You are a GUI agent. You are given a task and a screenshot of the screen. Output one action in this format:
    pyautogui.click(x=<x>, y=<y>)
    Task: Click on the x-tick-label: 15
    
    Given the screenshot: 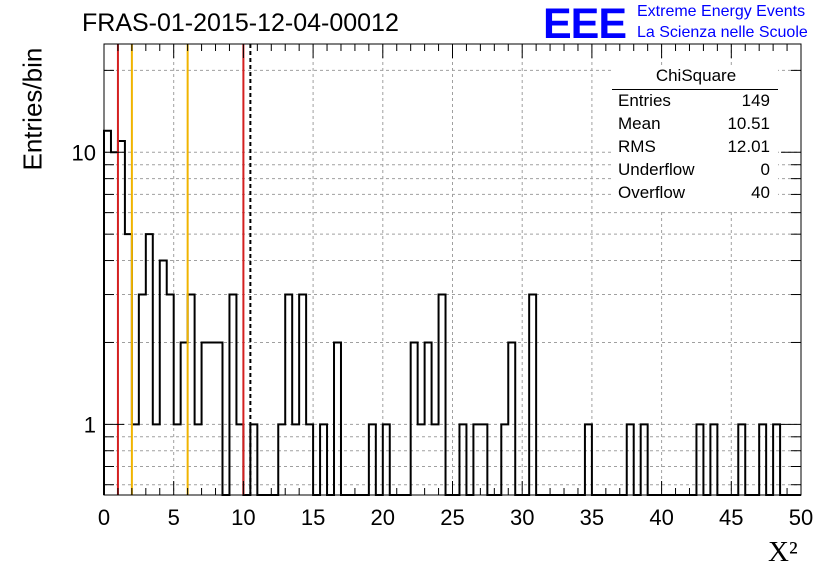 What is the action you would take?
    pyautogui.click(x=313, y=517)
    